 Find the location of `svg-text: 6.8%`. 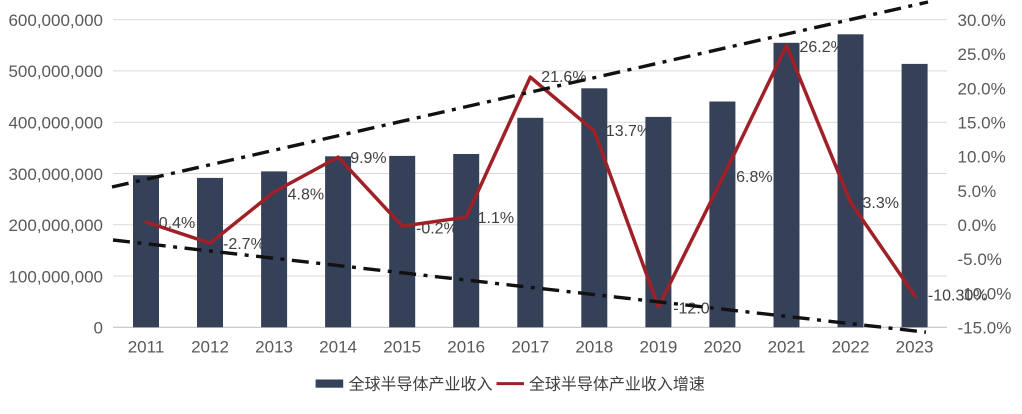

svg-text: 6.8% is located at coordinates (754, 177).